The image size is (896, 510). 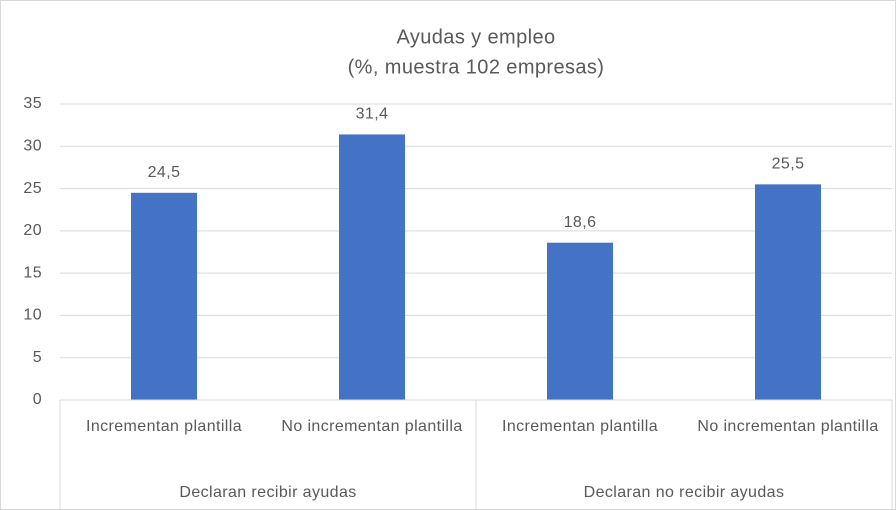 What do you see at coordinates (32, 103) in the screenshot?
I see `y-tick-label: 35` at bounding box center [32, 103].